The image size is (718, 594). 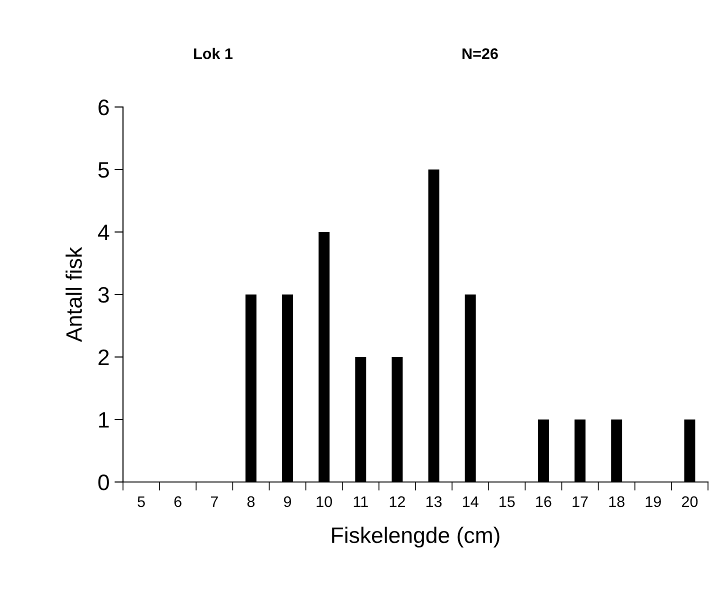 I want to click on x-tick-label: 12, so click(x=397, y=501).